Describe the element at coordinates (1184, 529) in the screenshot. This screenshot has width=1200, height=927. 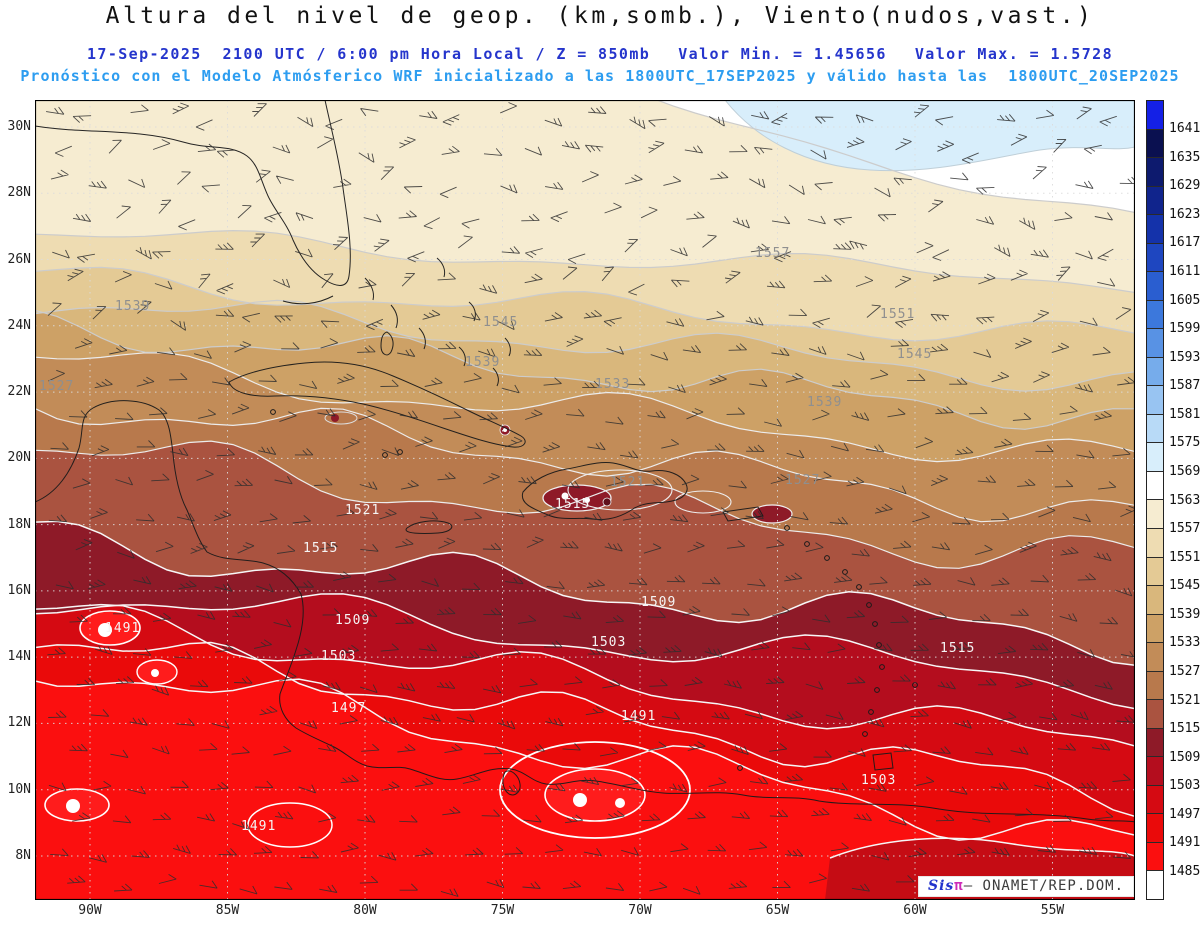
I see `colorbar-label: 1557` at that location.